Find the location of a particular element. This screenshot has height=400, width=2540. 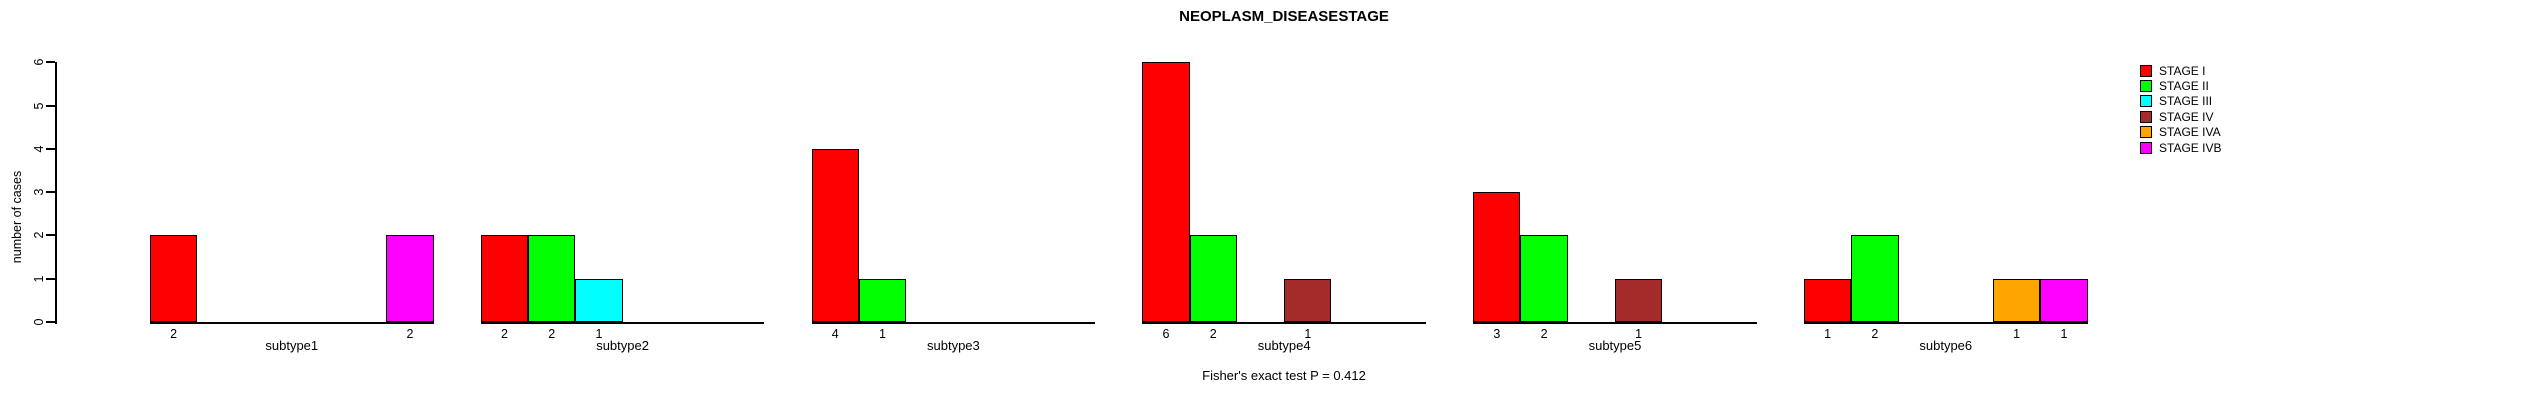

legend-item: STAGE I is located at coordinates (2172, 70).